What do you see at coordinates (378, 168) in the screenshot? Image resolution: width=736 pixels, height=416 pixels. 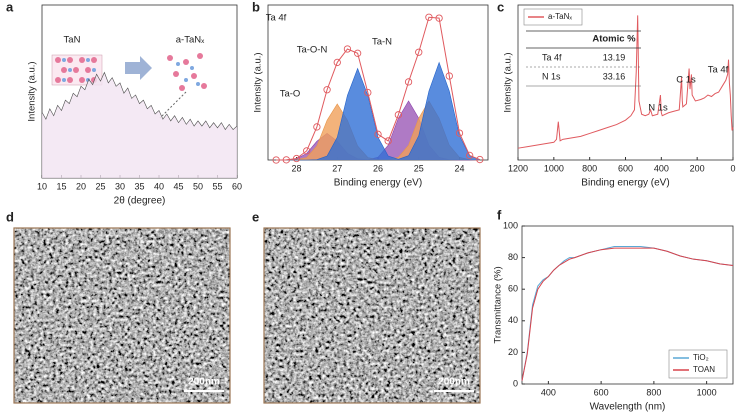 I see `x-tick-label: 26` at bounding box center [378, 168].